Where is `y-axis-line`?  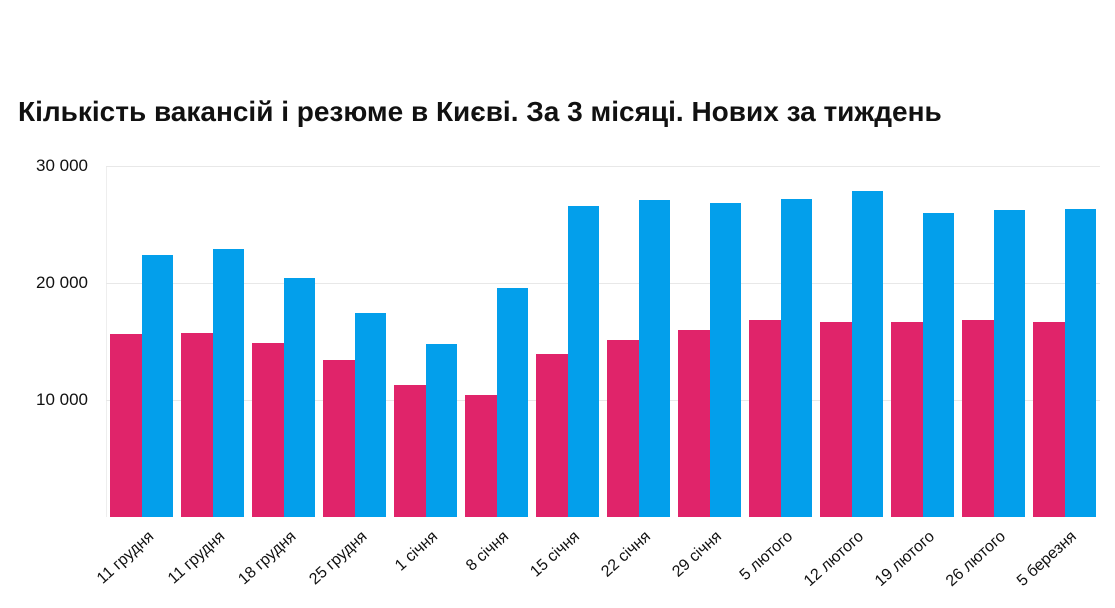
y-axis-line is located at coordinates (106, 341).